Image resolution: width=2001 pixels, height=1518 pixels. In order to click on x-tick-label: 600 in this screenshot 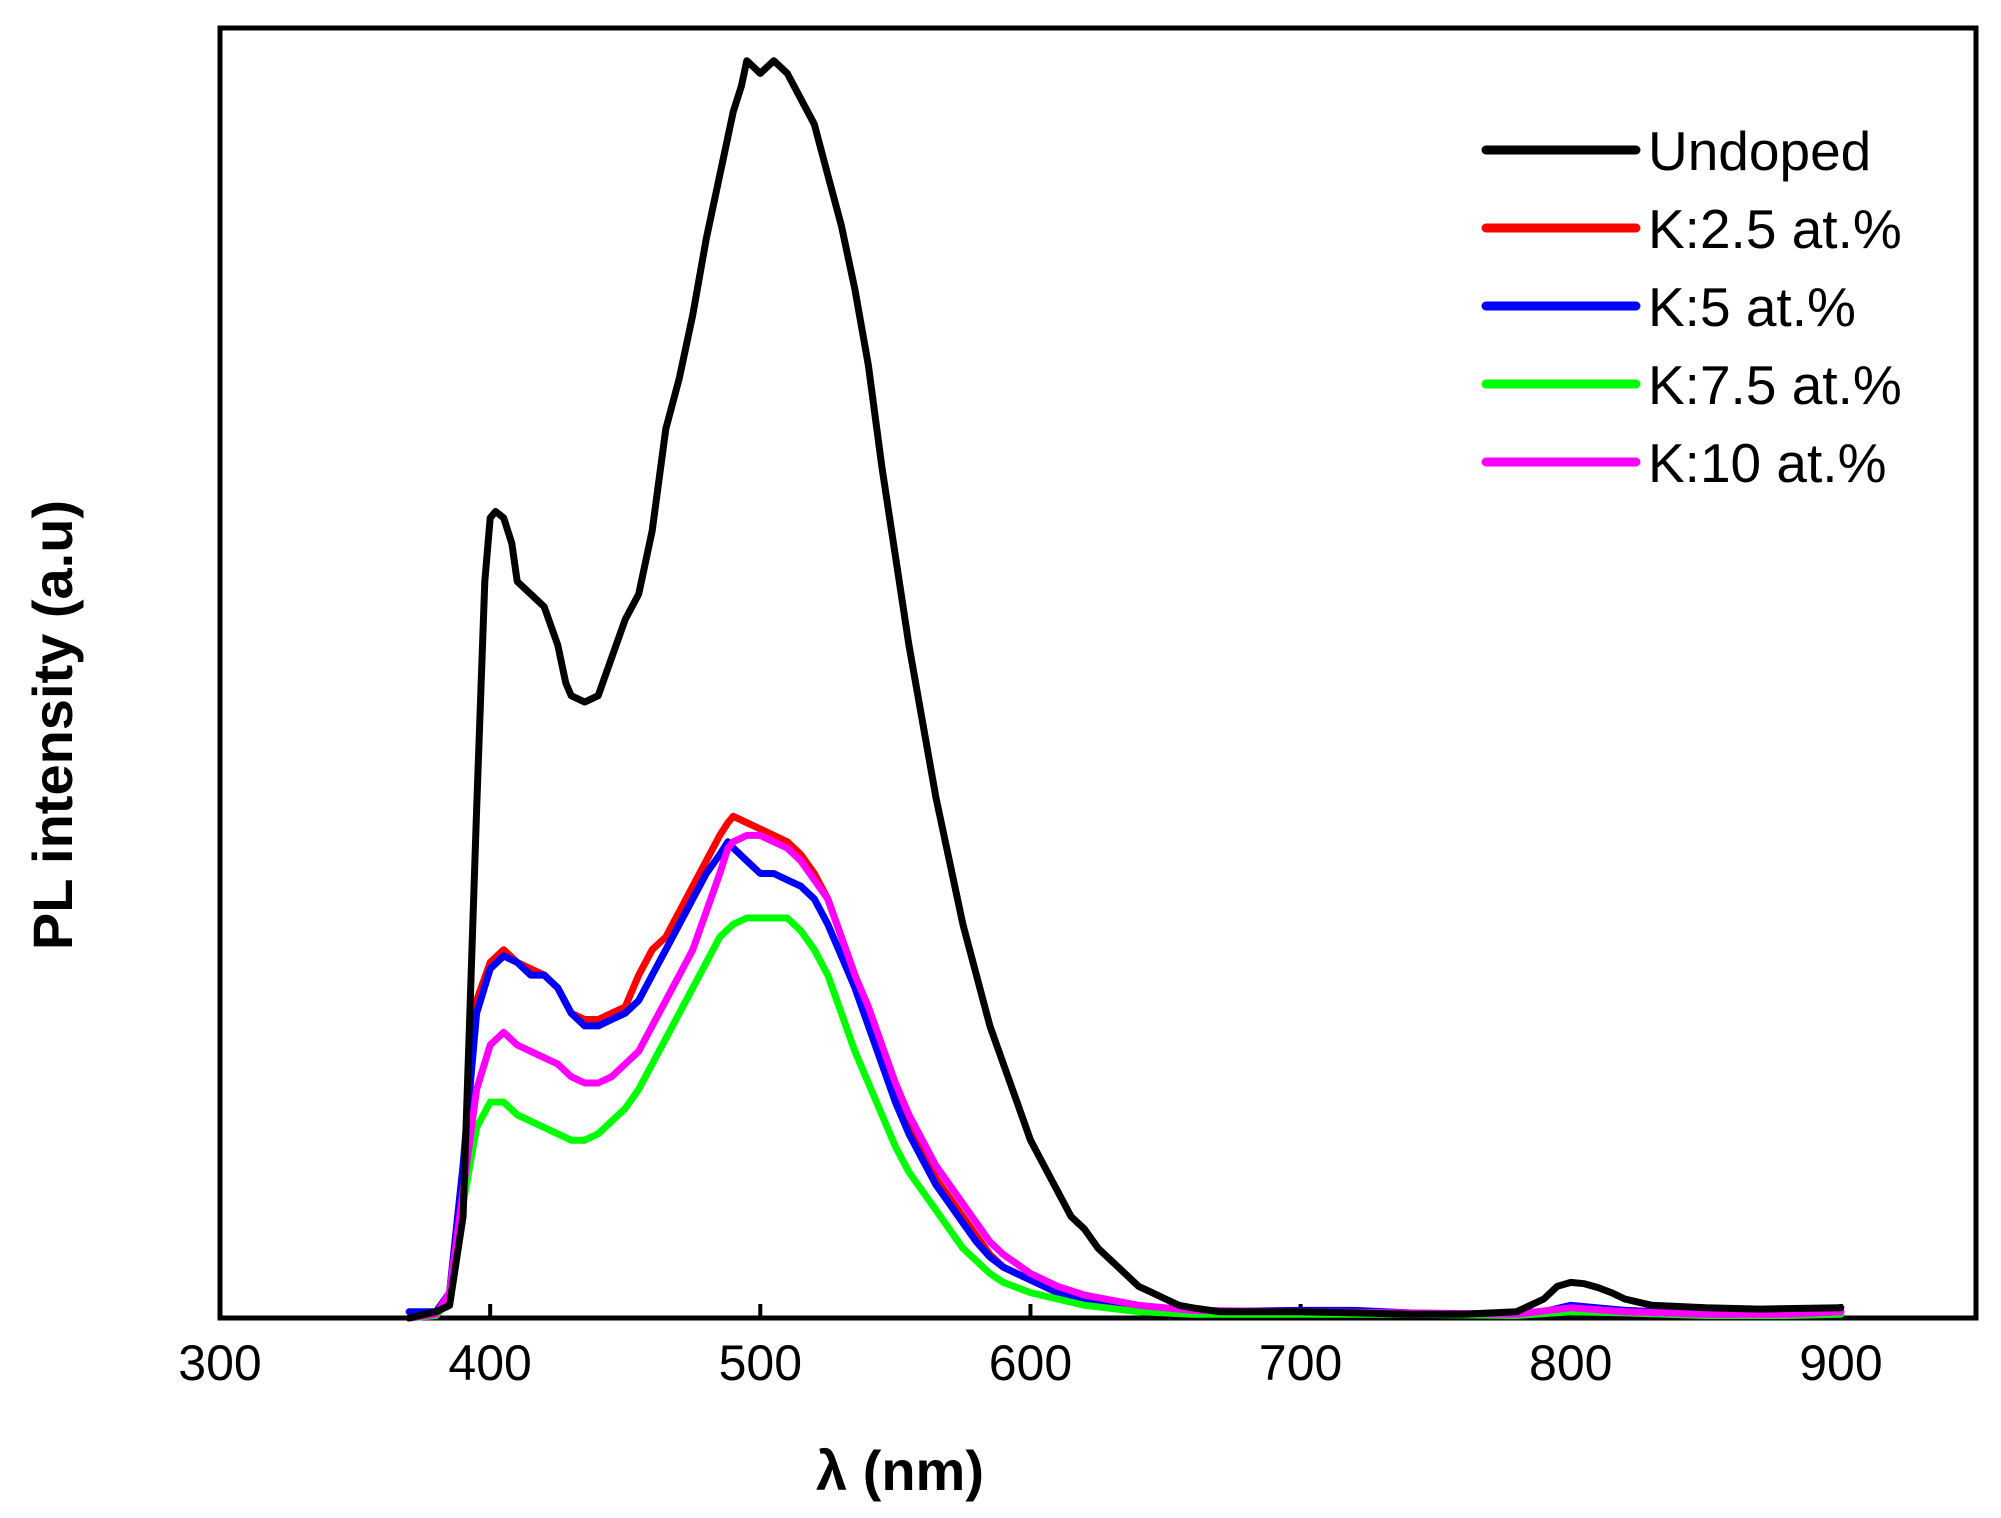, I will do `click(1030, 1363)`.